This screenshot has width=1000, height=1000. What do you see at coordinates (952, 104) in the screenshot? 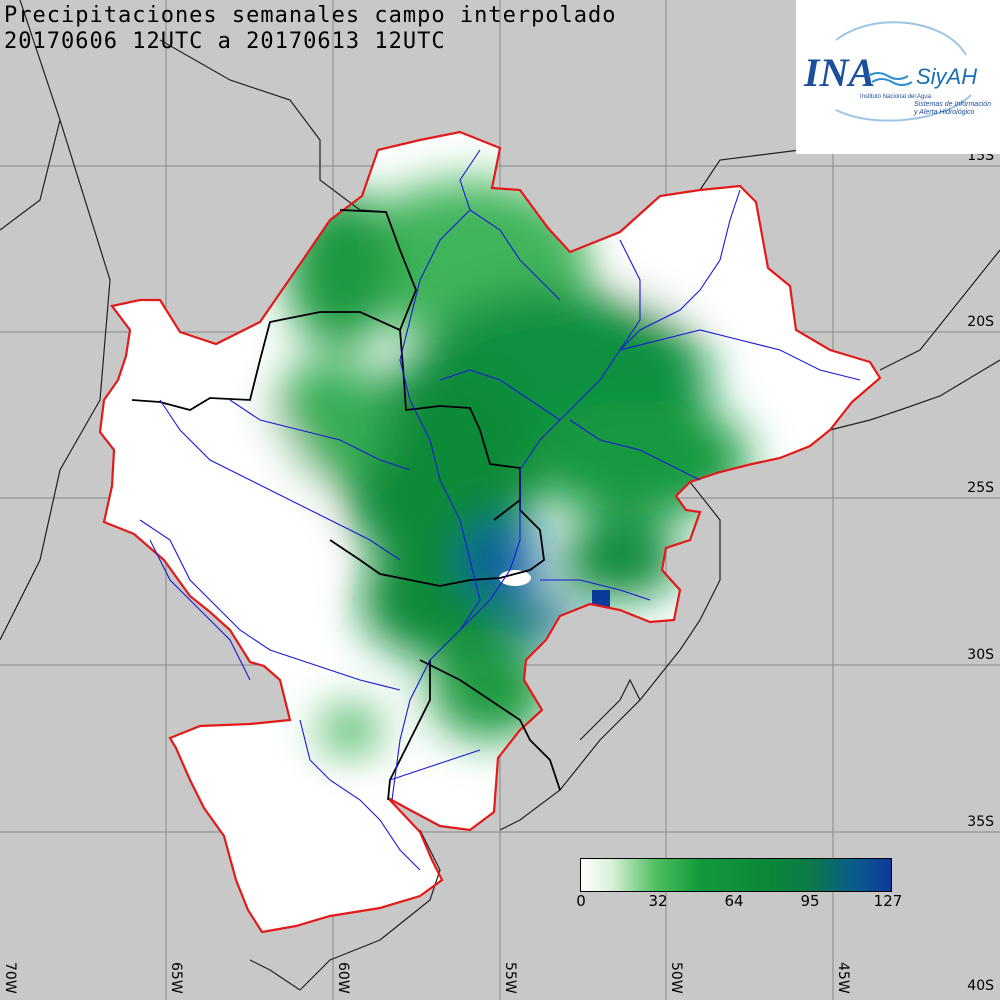
I see `logo-system-text: Sistemas de Información` at bounding box center [952, 104].